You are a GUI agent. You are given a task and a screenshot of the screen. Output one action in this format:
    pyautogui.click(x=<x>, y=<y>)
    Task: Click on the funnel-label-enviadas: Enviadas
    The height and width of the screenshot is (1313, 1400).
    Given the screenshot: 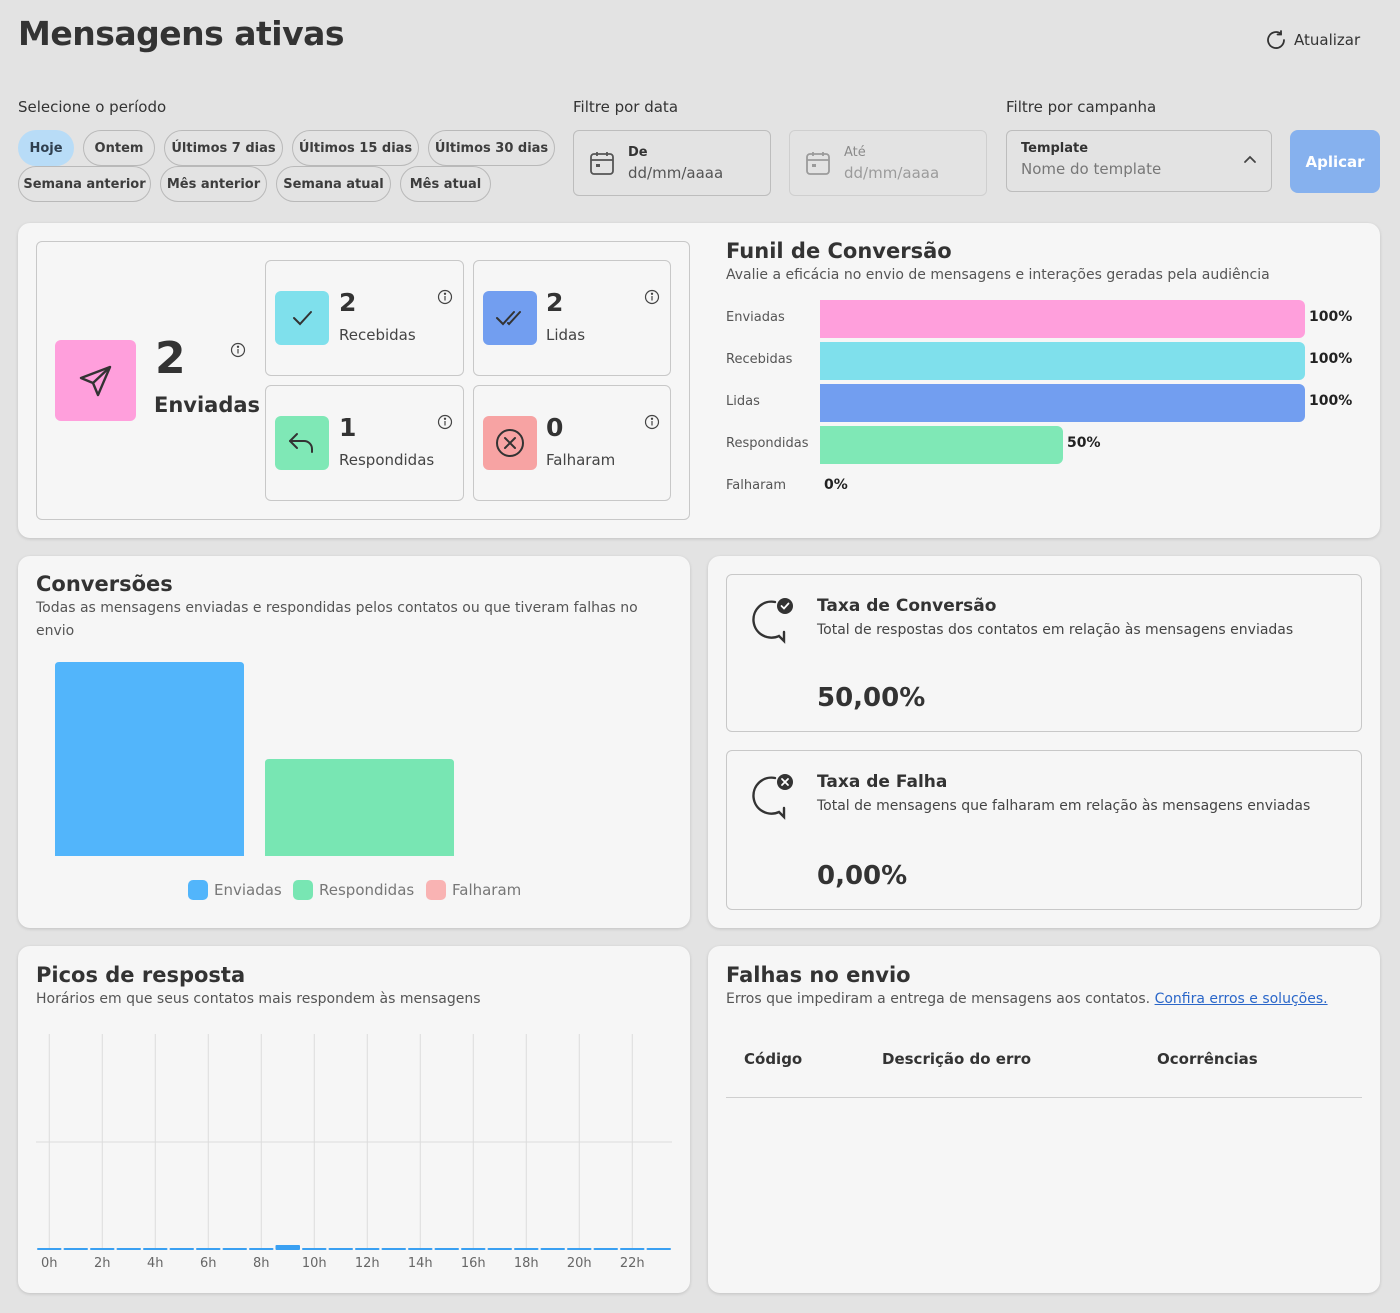 What is the action you would take?
    pyautogui.click(x=755, y=317)
    